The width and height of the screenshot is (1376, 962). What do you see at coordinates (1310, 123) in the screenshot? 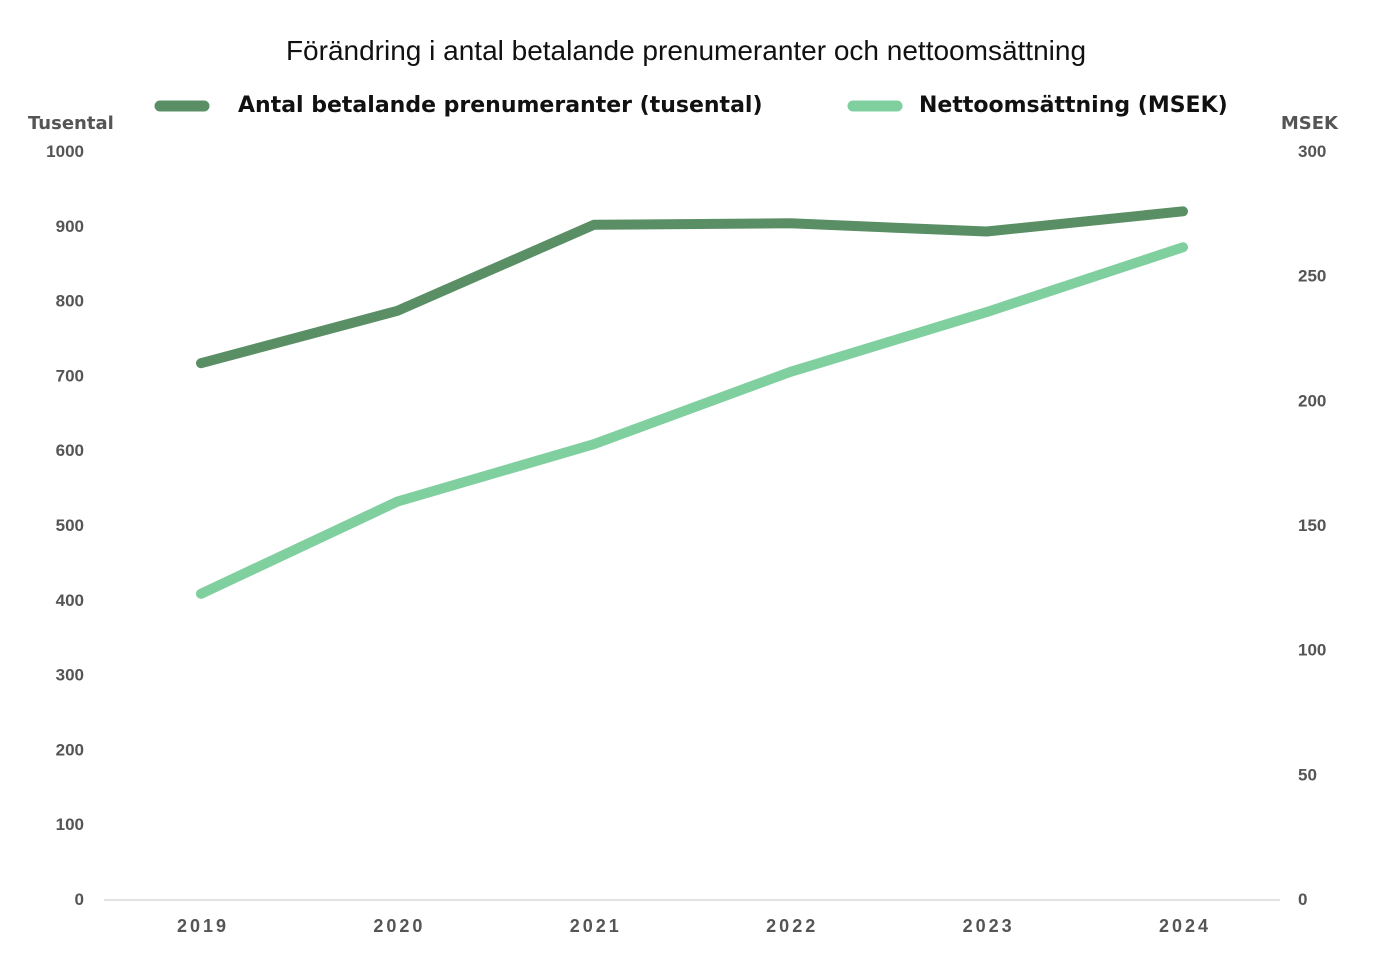
I see `y-right-axis-title: MSEK` at bounding box center [1310, 123].